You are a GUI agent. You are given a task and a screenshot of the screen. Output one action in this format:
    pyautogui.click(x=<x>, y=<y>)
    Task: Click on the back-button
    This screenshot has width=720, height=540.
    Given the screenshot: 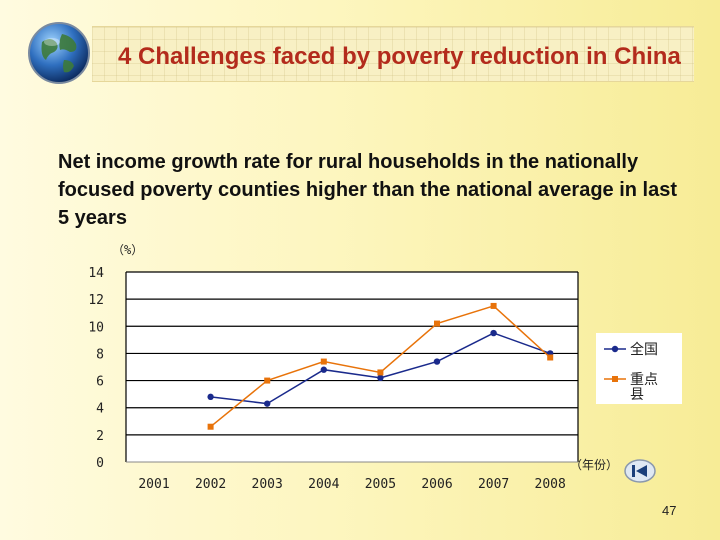 What is the action you would take?
    pyautogui.click(x=640, y=471)
    